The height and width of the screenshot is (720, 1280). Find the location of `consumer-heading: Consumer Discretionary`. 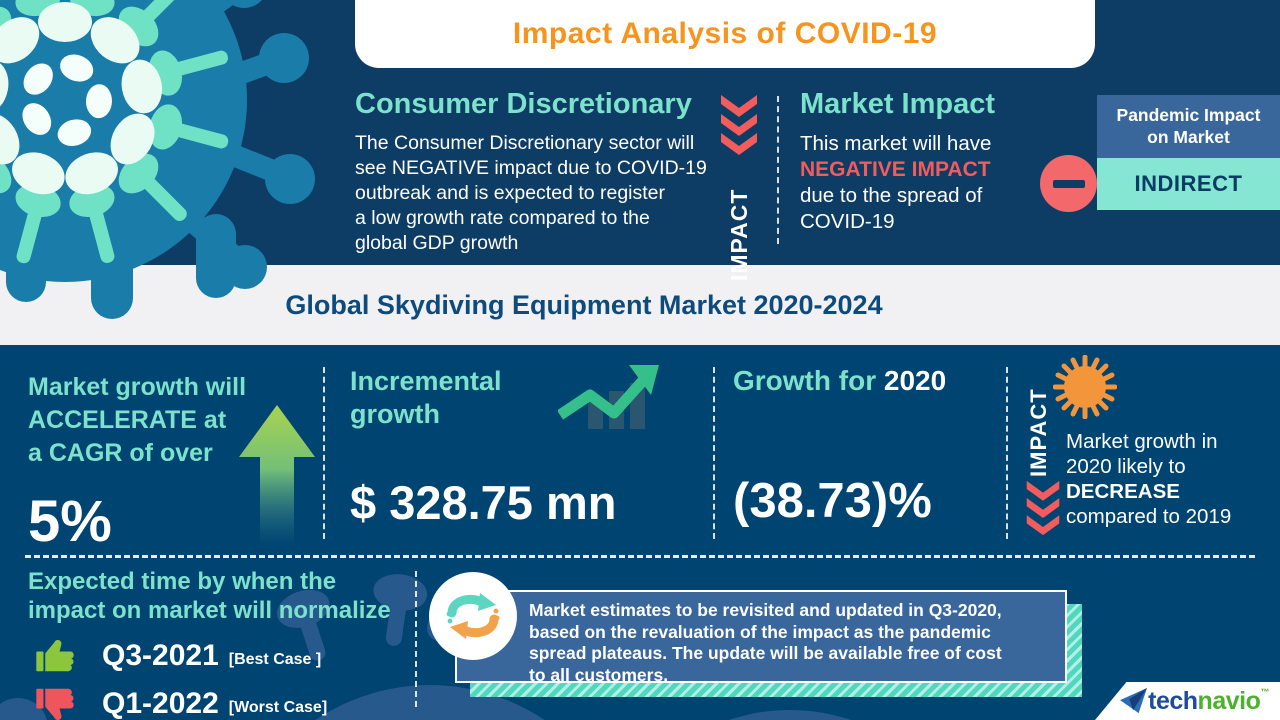

consumer-heading: Consumer Discretionary is located at coordinates (523, 104).